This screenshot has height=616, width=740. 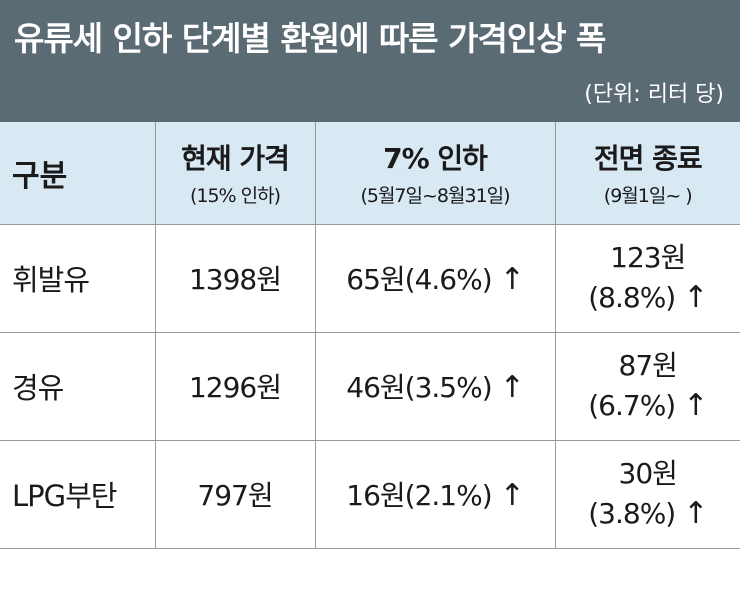 I want to click on header-current-main: 현재 가격, so click(x=235, y=159).